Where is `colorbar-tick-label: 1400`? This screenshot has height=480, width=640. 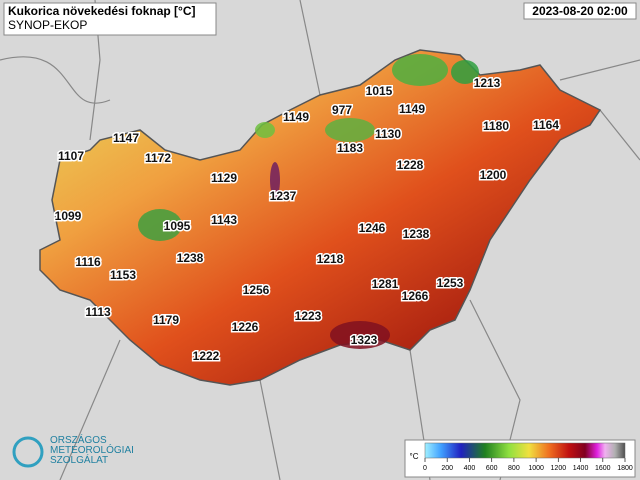
colorbar-tick-label: 1400 is located at coordinates (581, 468).